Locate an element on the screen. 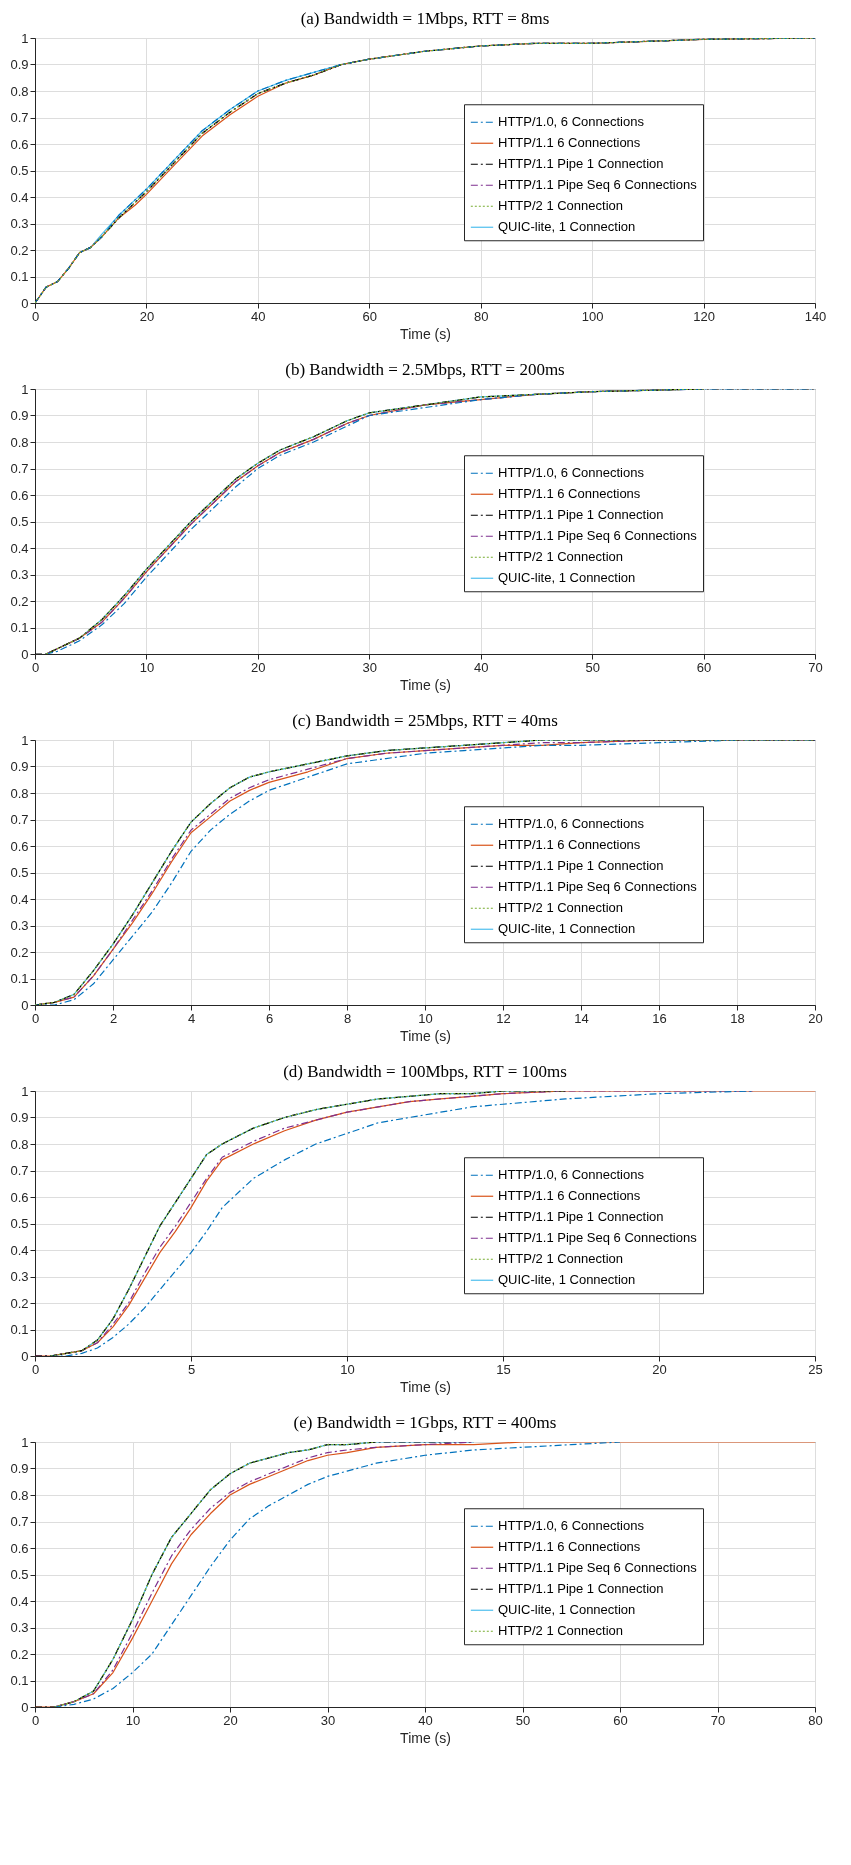 The width and height of the screenshot is (851, 1865). x-tick-label: 50 is located at coordinates (523, 1720).